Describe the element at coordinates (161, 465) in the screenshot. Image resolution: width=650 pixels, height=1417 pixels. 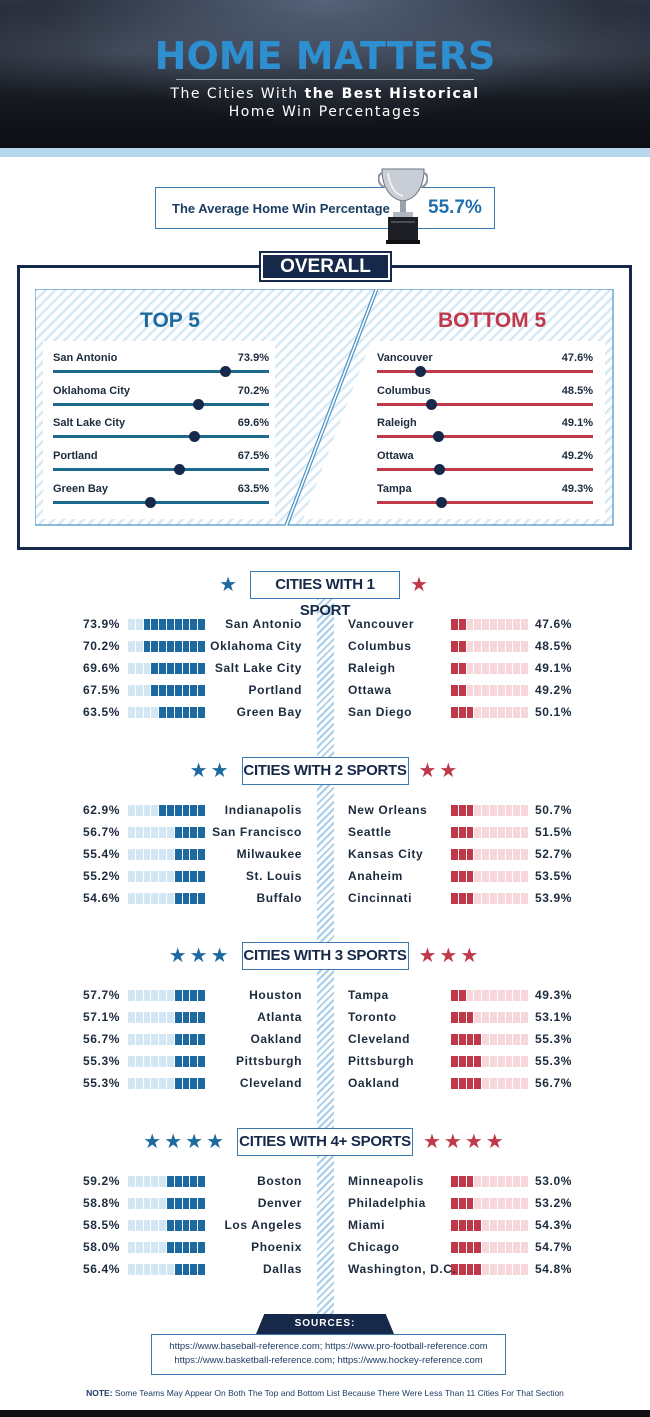
I see `top5-row: Portland 67.5%` at that location.